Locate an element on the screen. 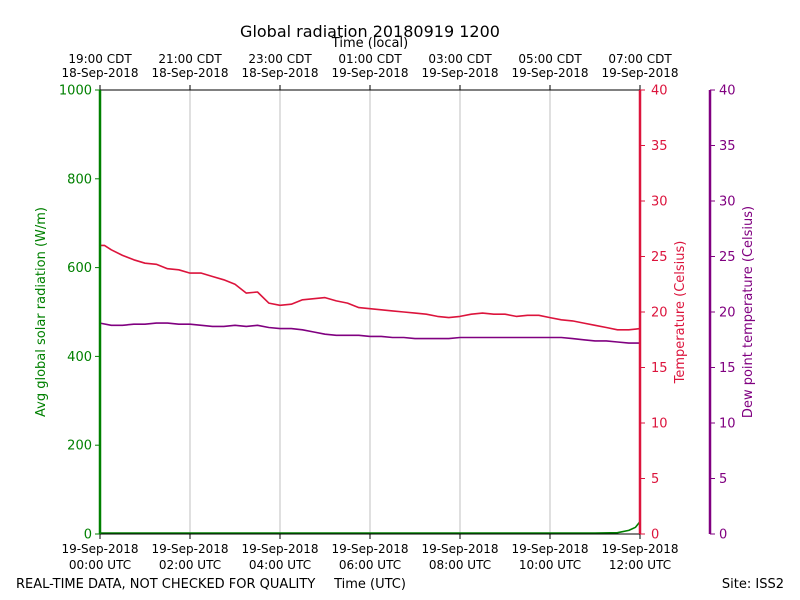 The image size is (800, 600). site-label: Site: ISS2 is located at coordinates (753, 584).